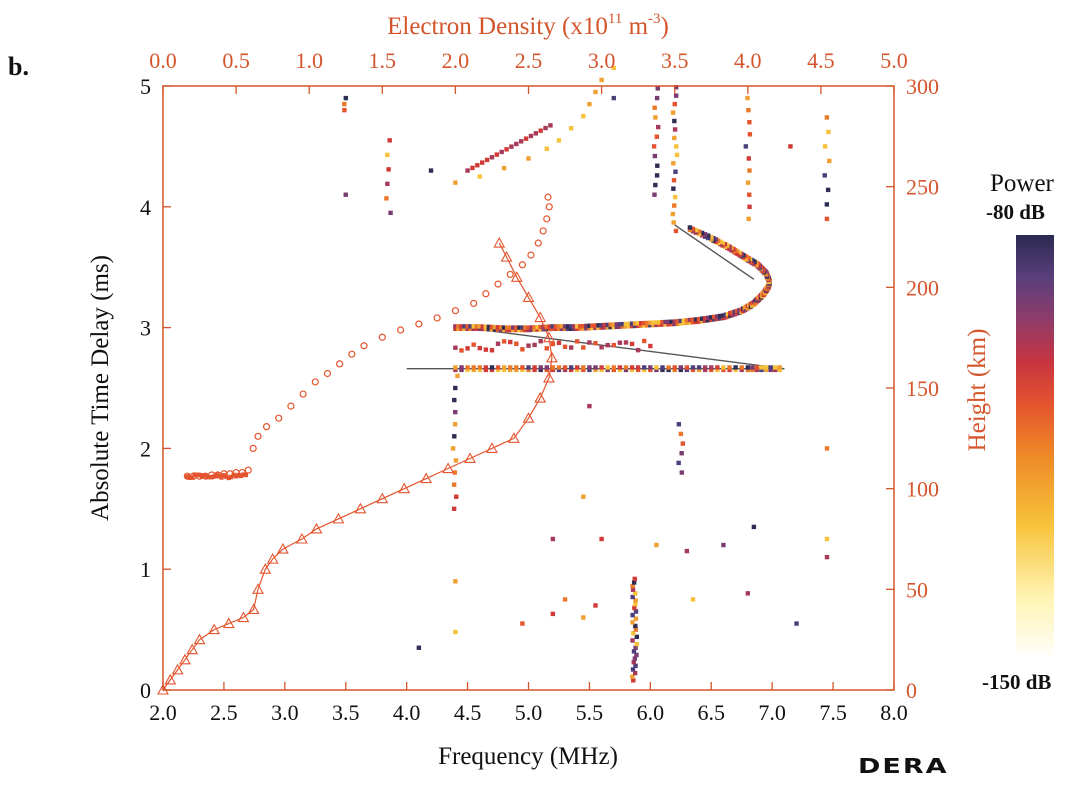 This screenshot has height=788, width=1068. I want to click on panel-label: b., so click(18, 66).